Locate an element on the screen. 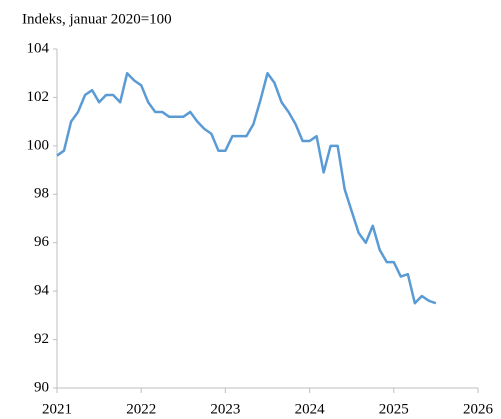 The image size is (501, 419). y-tick-label: 104 is located at coordinates (38, 48).